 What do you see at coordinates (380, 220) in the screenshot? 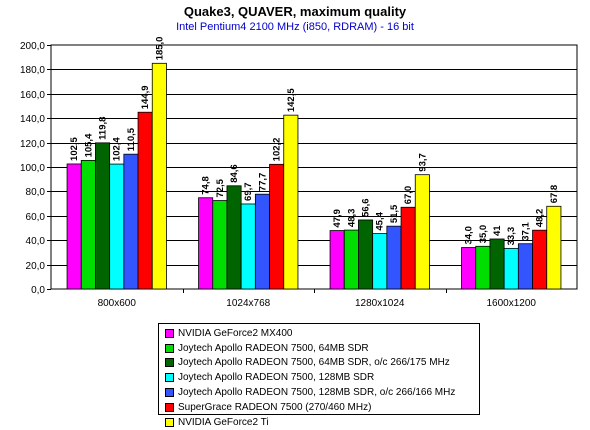
I see `data-label: 45,4` at bounding box center [380, 220].